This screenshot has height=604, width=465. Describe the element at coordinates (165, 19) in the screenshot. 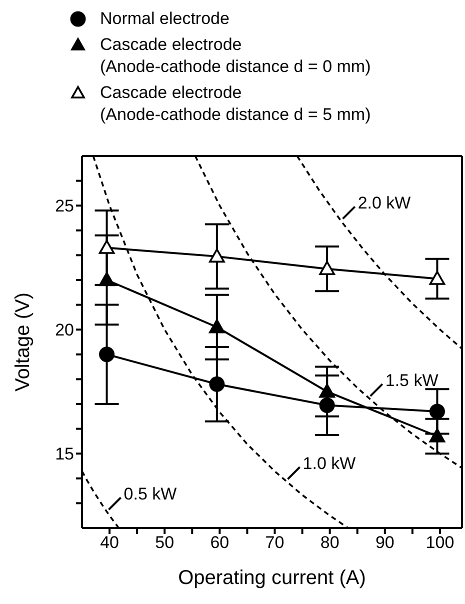

I see `legend-label: Normal electrode` at that location.